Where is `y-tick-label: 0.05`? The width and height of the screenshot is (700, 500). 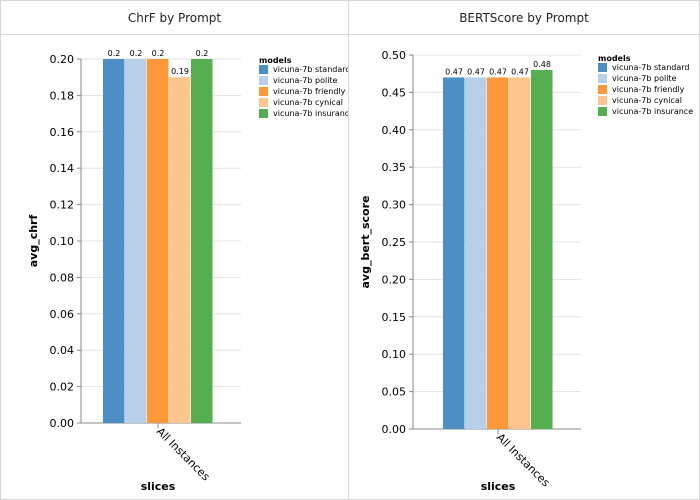 y-tick-label: 0.05 is located at coordinates (394, 392).